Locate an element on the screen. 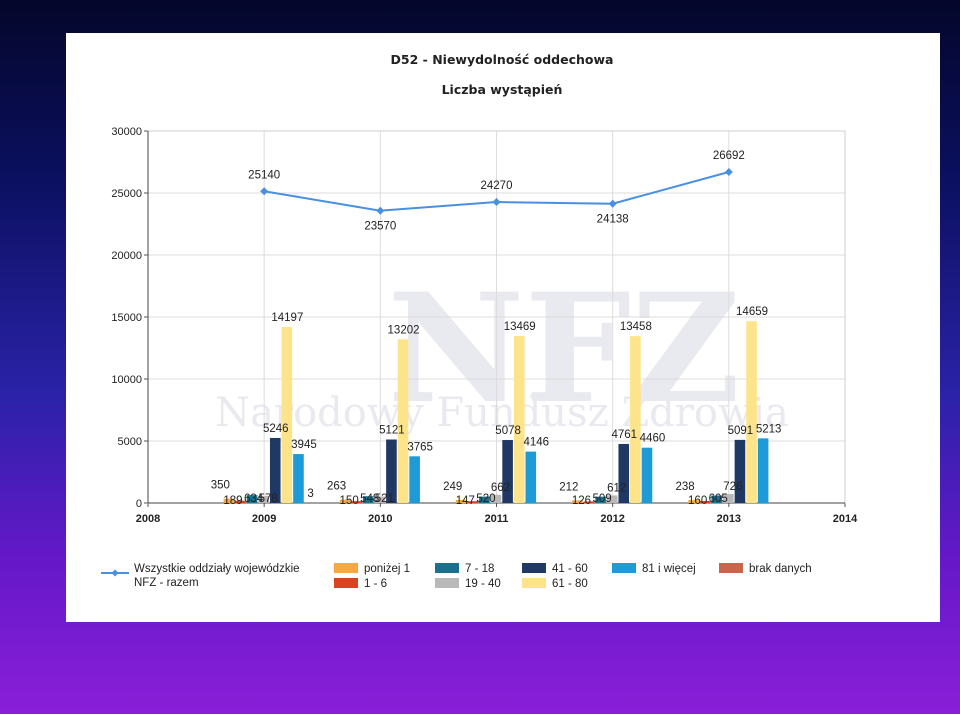 Image resolution: width=960 pixels, height=714 pixels. bar-data-label: 350 is located at coordinates (220, 486).